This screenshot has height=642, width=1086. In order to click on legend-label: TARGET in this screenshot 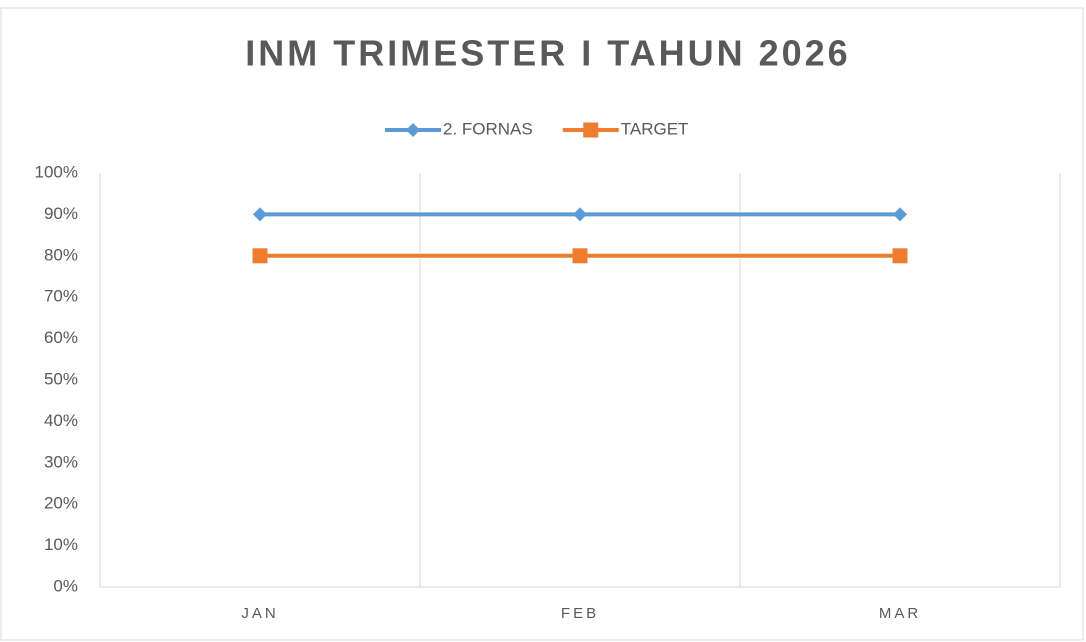, I will do `click(655, 128)`.